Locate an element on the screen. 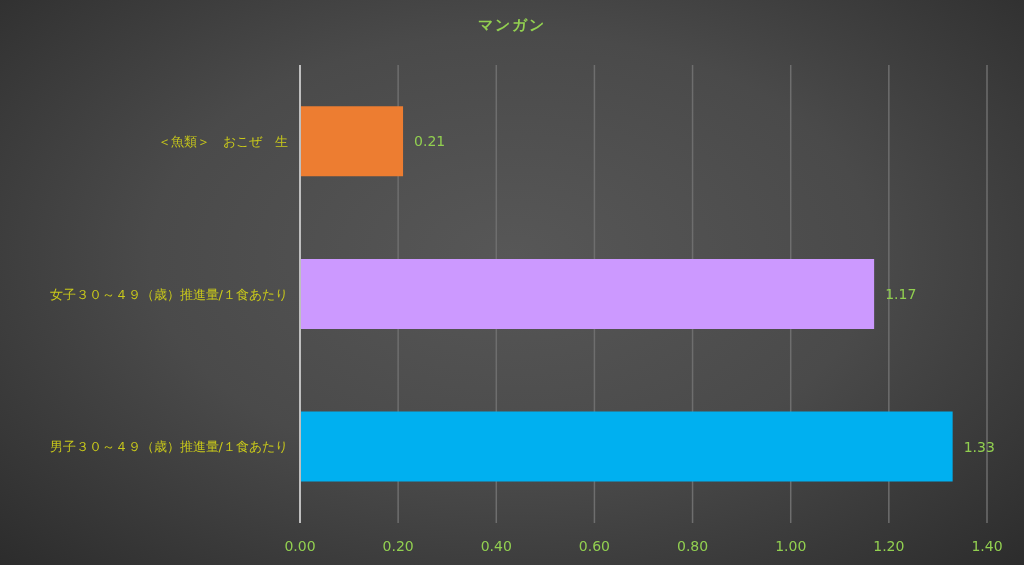  data-label: 0.21 is located at coordinates (430, 141).